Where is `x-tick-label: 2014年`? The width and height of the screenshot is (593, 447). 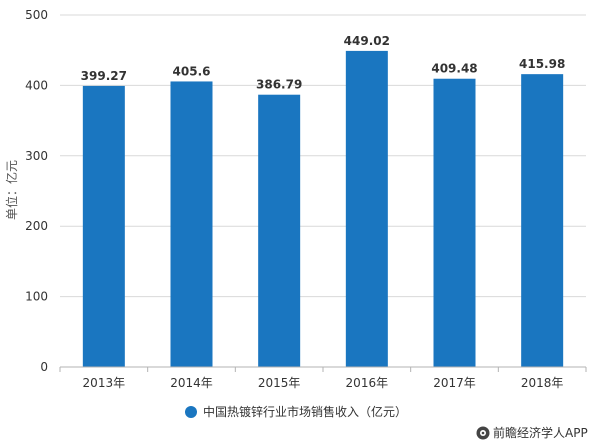 x-tick-label: 2014年 is located at coordinates (191, 383).